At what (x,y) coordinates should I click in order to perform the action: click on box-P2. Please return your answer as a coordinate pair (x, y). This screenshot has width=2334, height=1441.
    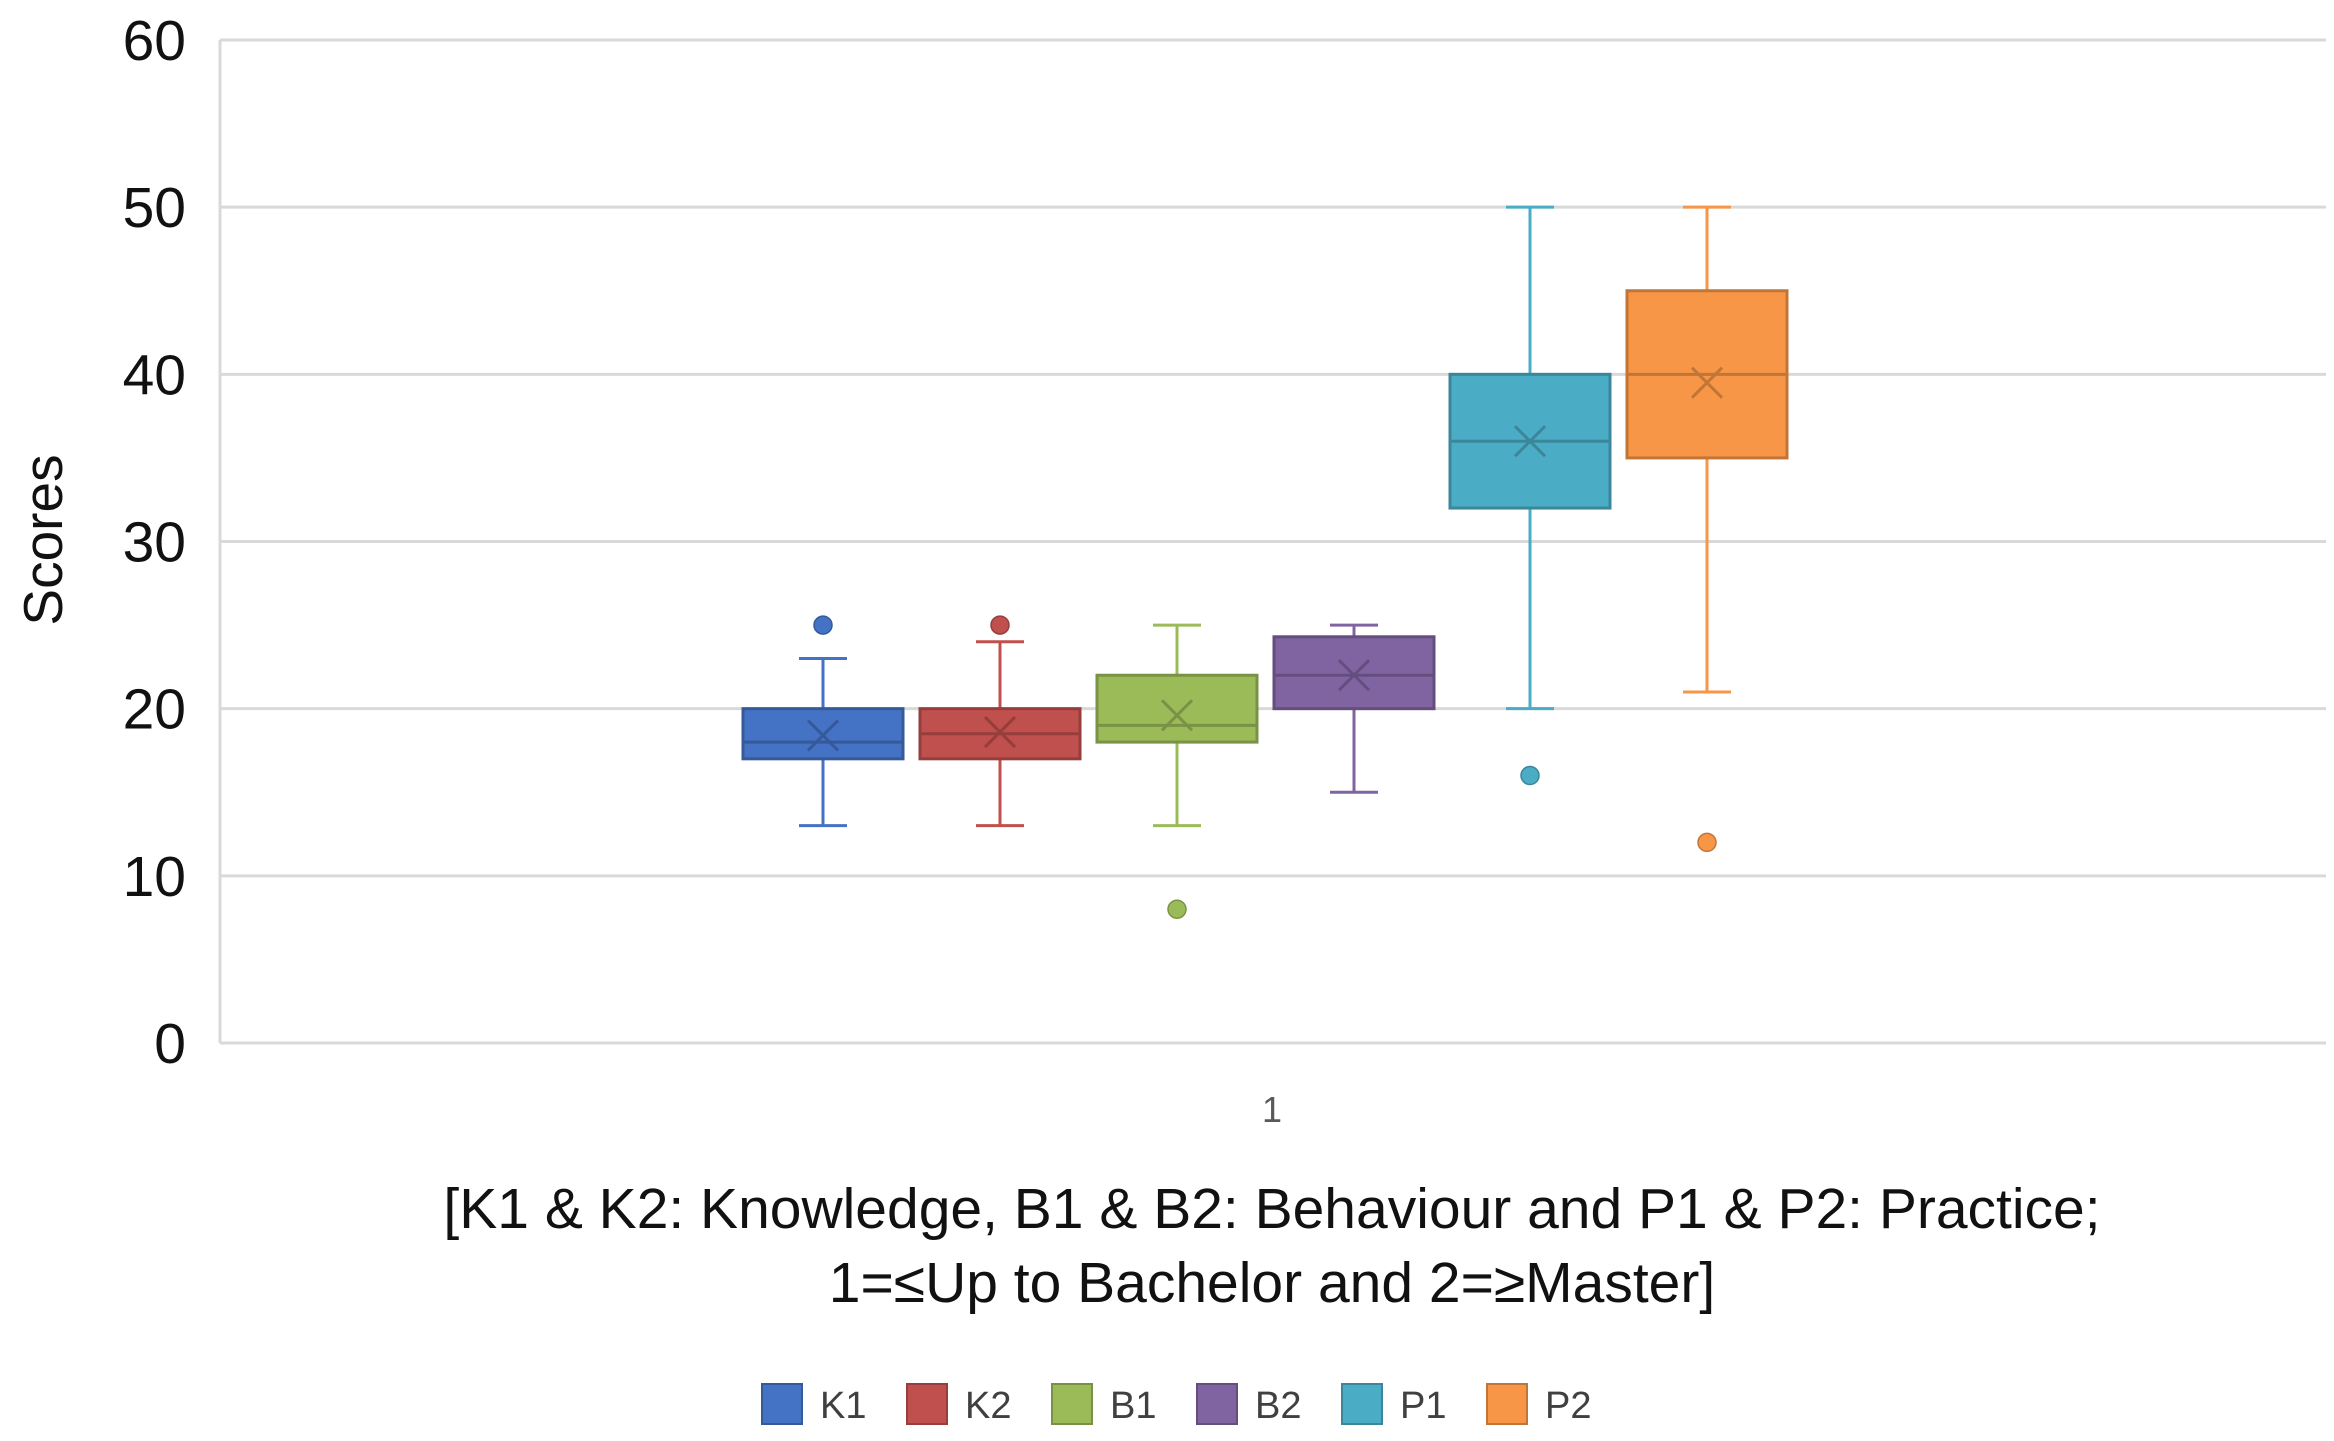
    Looking at the image, I should click on (1707, 529).